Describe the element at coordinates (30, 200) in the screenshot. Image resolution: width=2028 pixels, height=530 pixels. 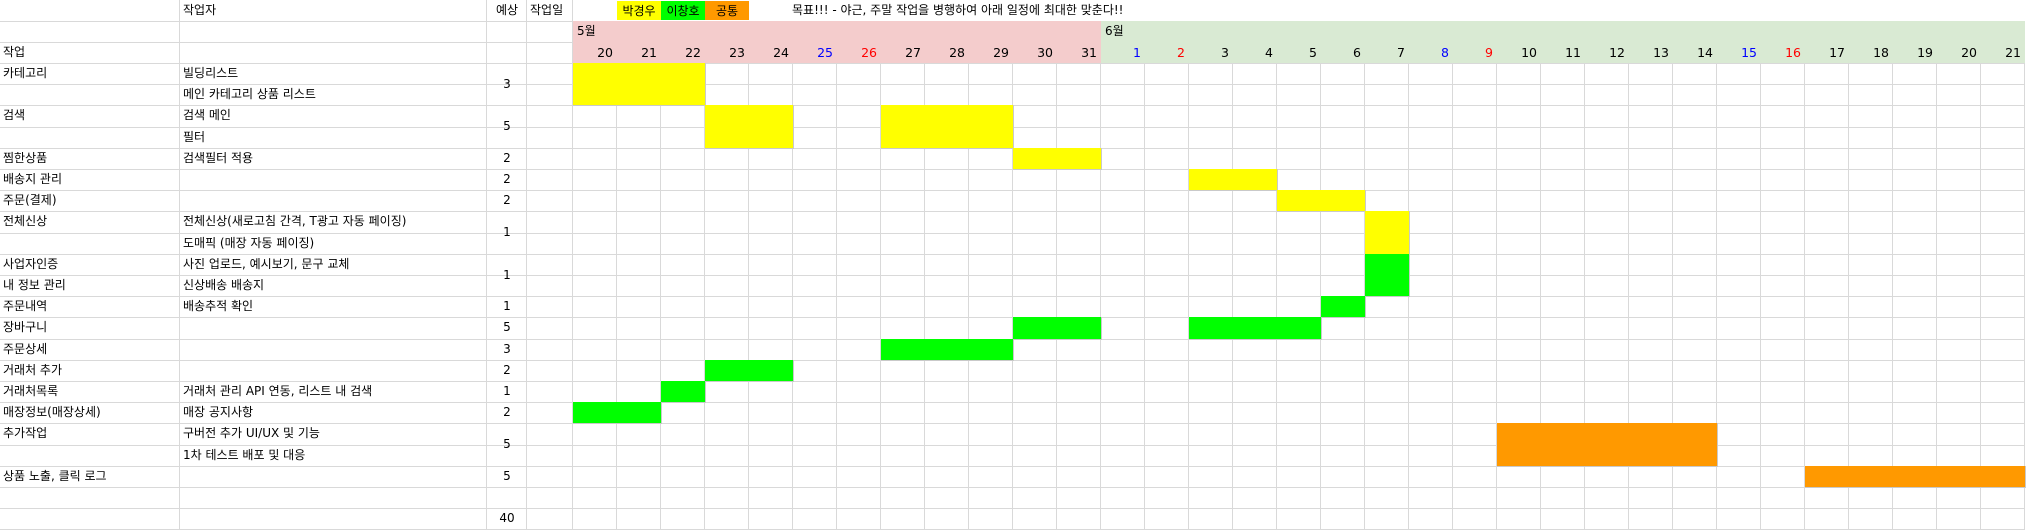
I see `task-cell: 주문(결제)` at that location.